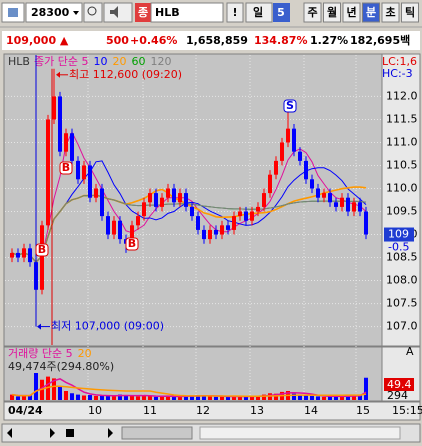 The image size is (422, 446). I want to click on x-tick-label: 12, so click(203, 410).